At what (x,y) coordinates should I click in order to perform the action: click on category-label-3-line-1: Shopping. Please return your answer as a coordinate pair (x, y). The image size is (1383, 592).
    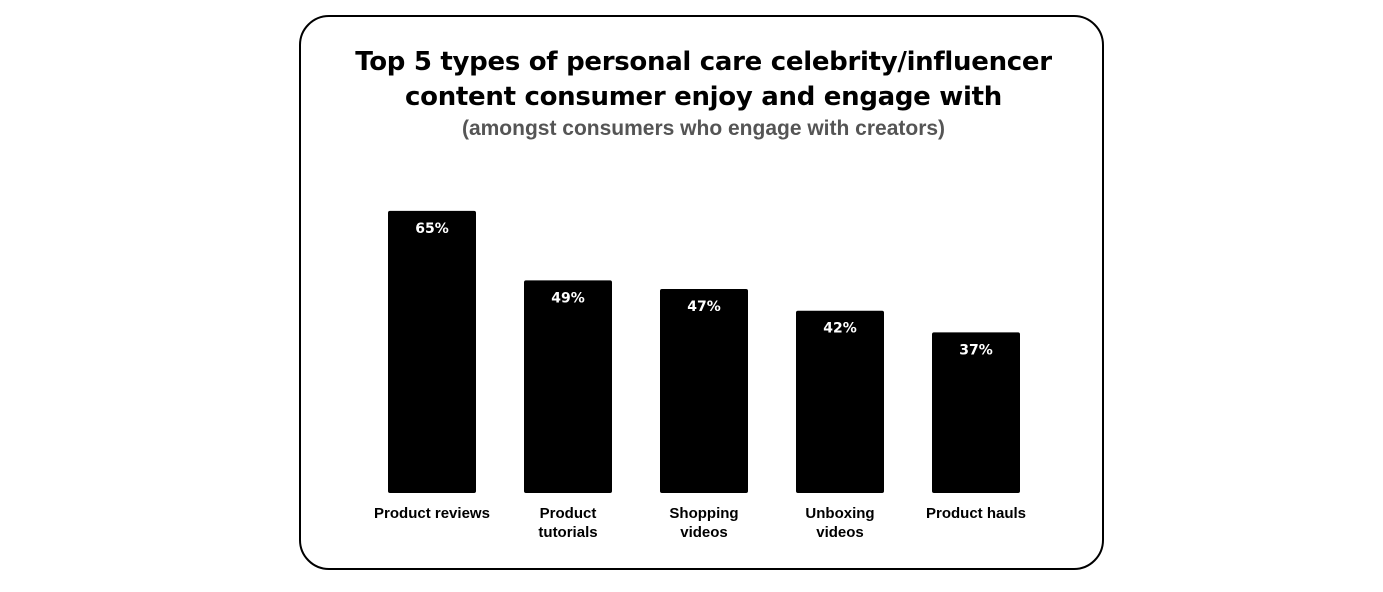
    Looking at the image, I should click on (703, 513).